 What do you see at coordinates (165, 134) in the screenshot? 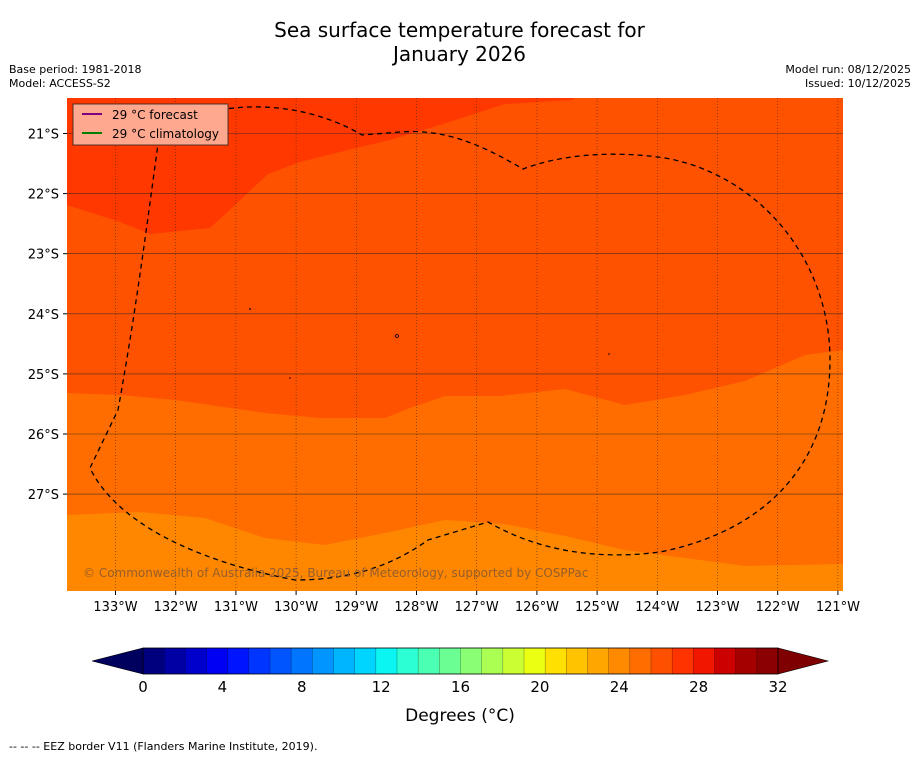
I see `legend-climatology-label: 29 °C climatology` at bounding box center [165, 134].